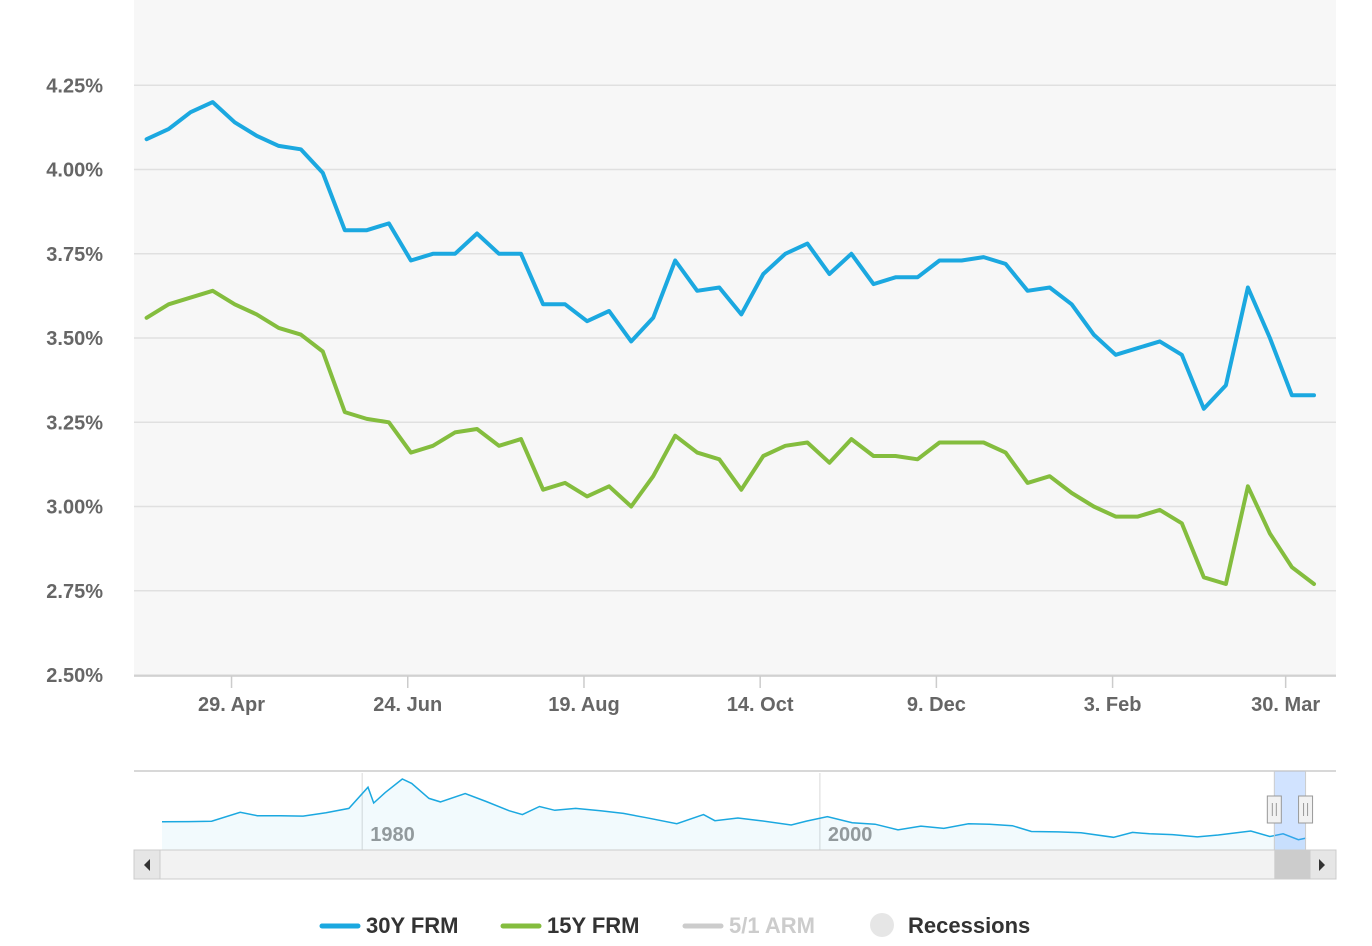 The height and width of the screenshot is (946, 1372). Describe the element at coordinates (735, 810) in the screenshot. I see `navigator: 1980 2000` at that location.